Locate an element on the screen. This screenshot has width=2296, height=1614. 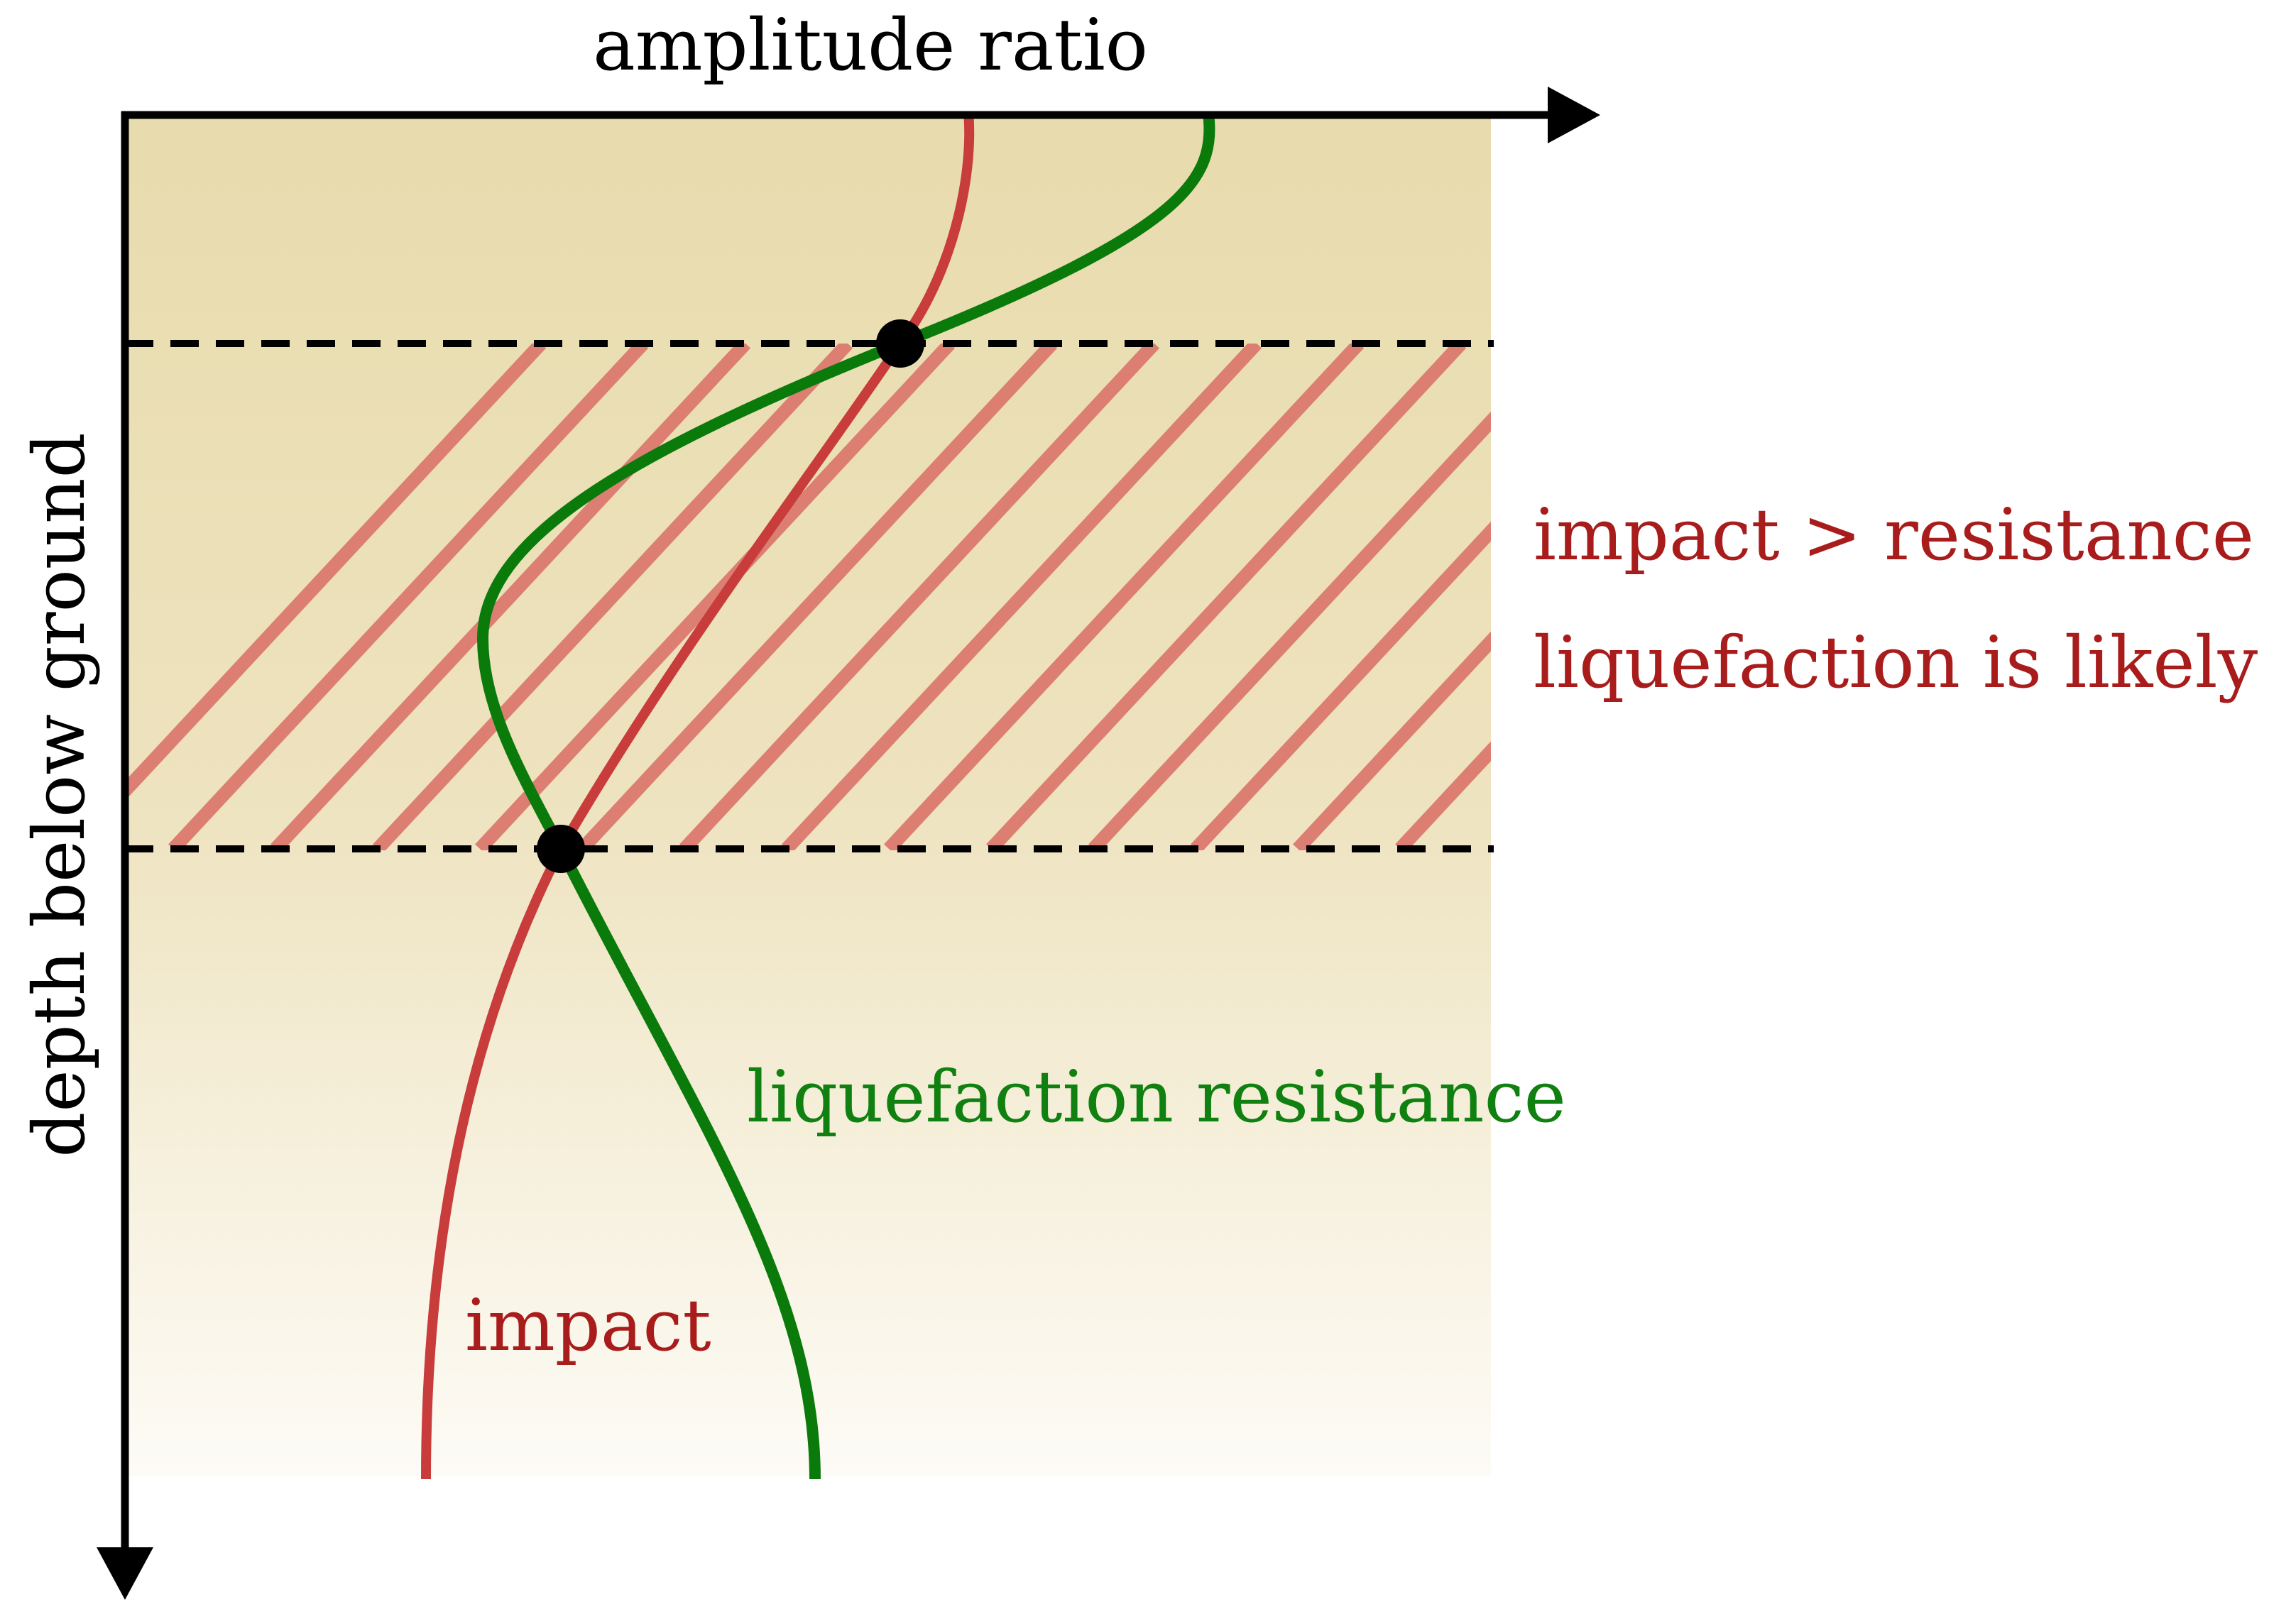
y-axis-label: depth below ground is located at coordinates (59, 795).